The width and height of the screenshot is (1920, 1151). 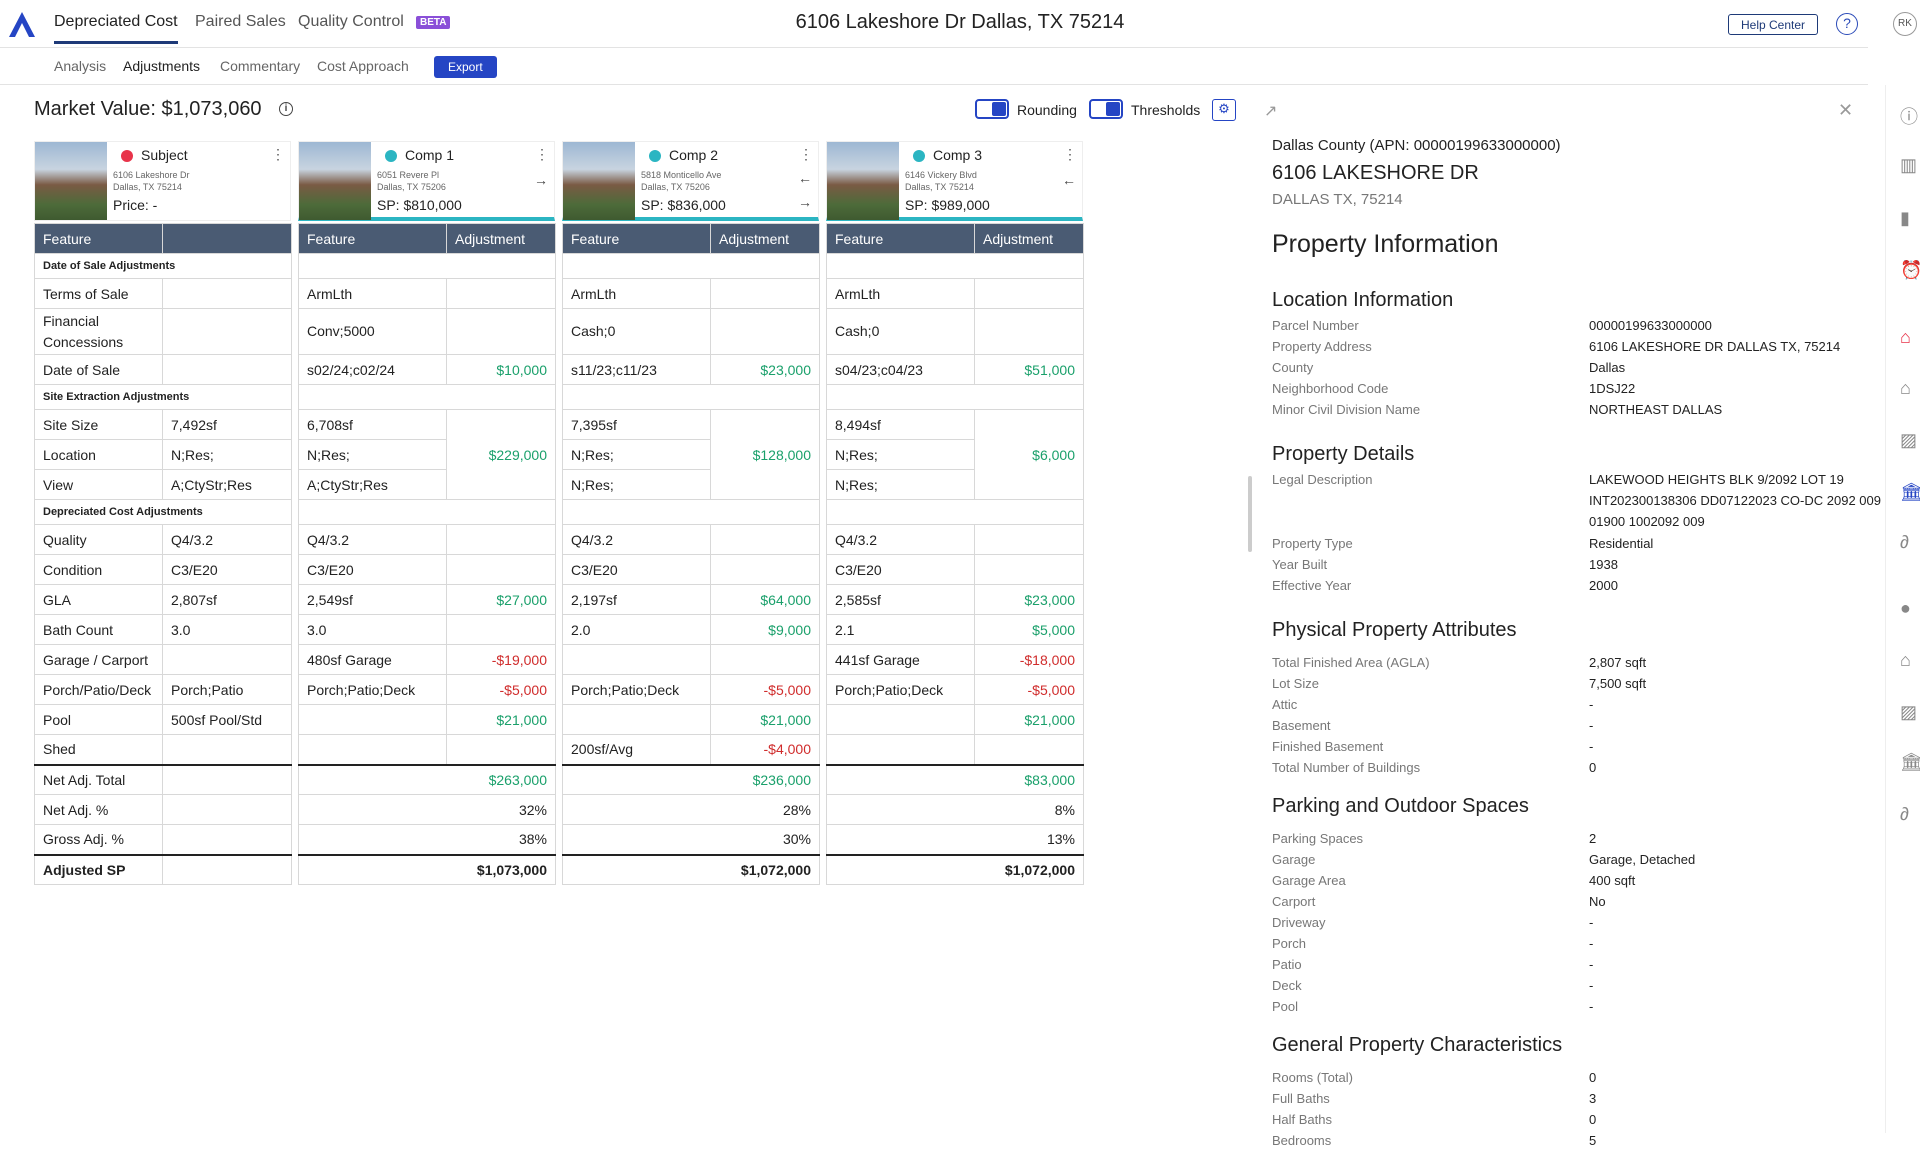 I want to click on rounding-toggle, so click(x=992, y=109).